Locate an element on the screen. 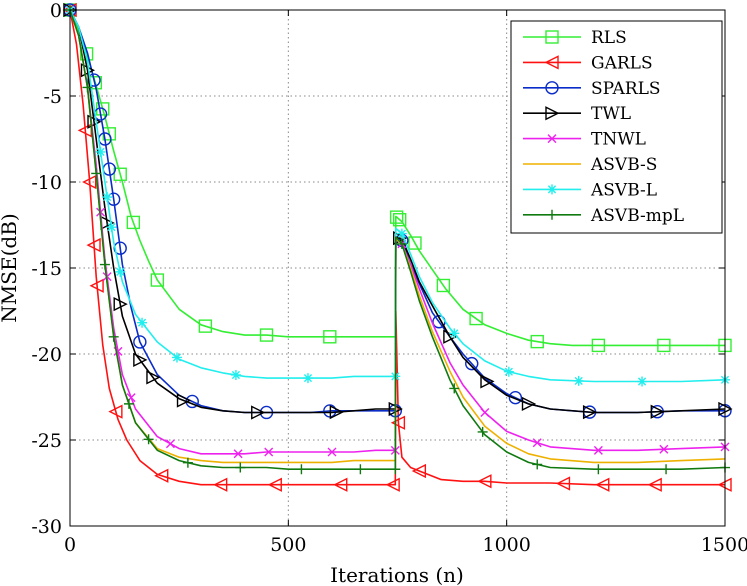 This screenshot has height=586, width=747. y-tick-label: -25 is located at coordinates (46, 441).